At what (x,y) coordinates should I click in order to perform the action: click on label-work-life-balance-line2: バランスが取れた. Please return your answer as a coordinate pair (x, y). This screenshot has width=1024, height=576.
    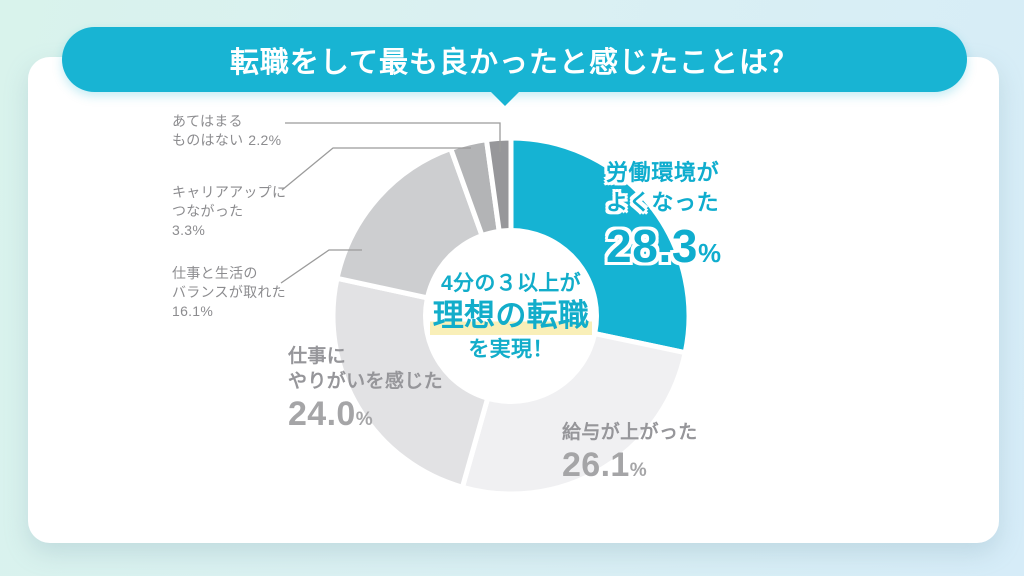
    Looking at the image, I should click on (229, 292).